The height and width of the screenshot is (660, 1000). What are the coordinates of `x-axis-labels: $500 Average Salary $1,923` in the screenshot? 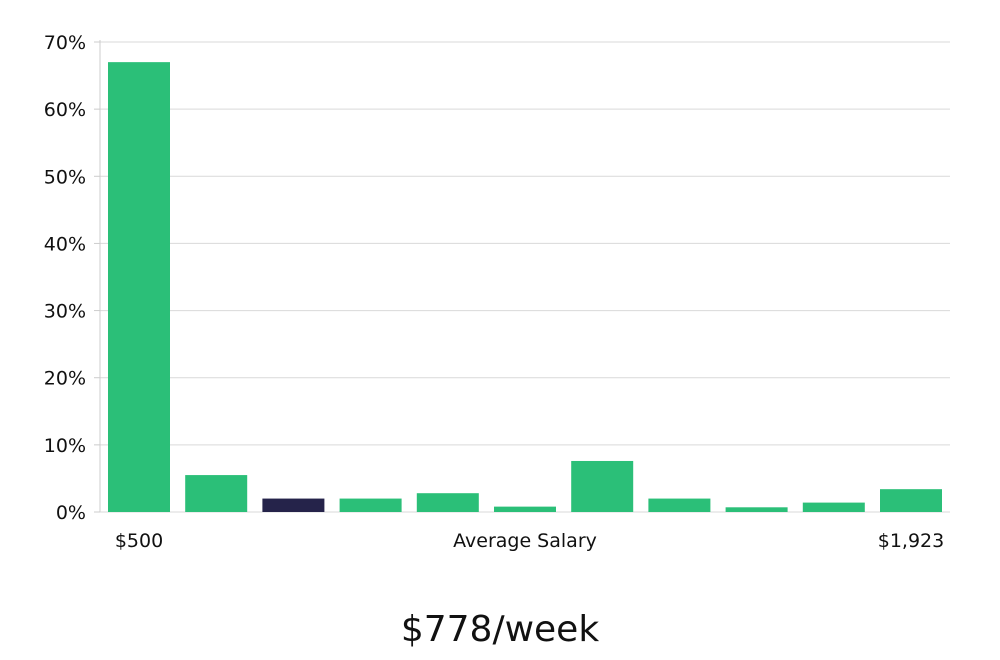 It's located at (529, 541).